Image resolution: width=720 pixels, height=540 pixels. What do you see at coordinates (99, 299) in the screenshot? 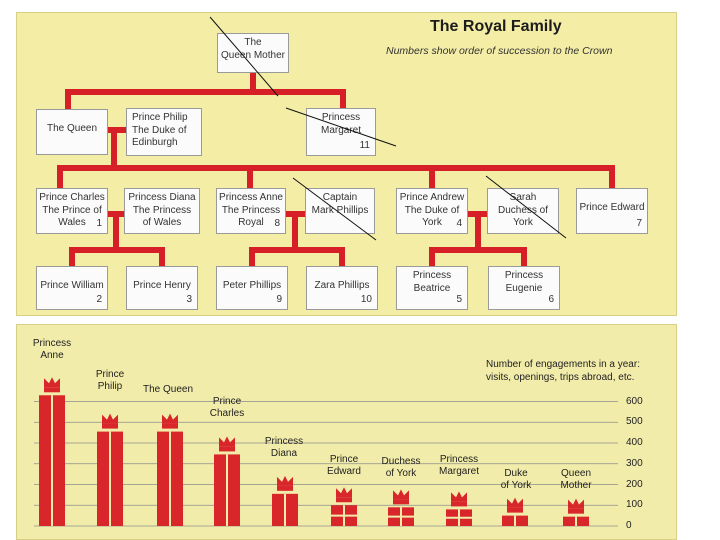
I see `succession-number: 2` at bounding box center [99, 299].